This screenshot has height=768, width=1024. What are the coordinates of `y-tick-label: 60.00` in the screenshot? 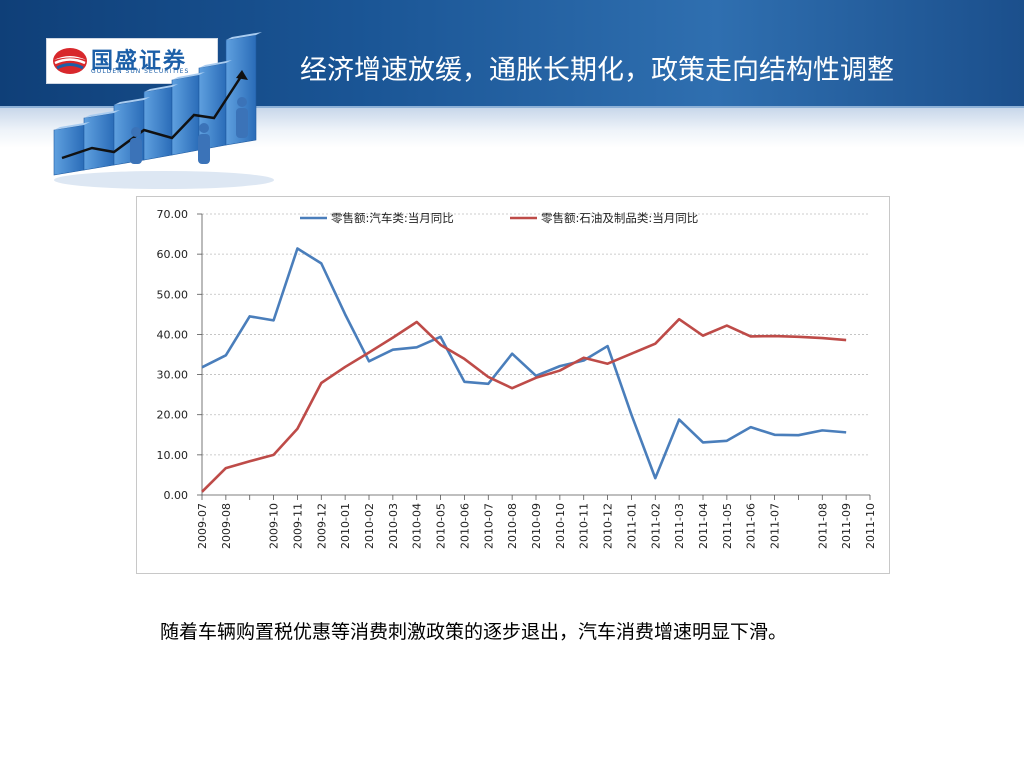 It's located at (173, 254).